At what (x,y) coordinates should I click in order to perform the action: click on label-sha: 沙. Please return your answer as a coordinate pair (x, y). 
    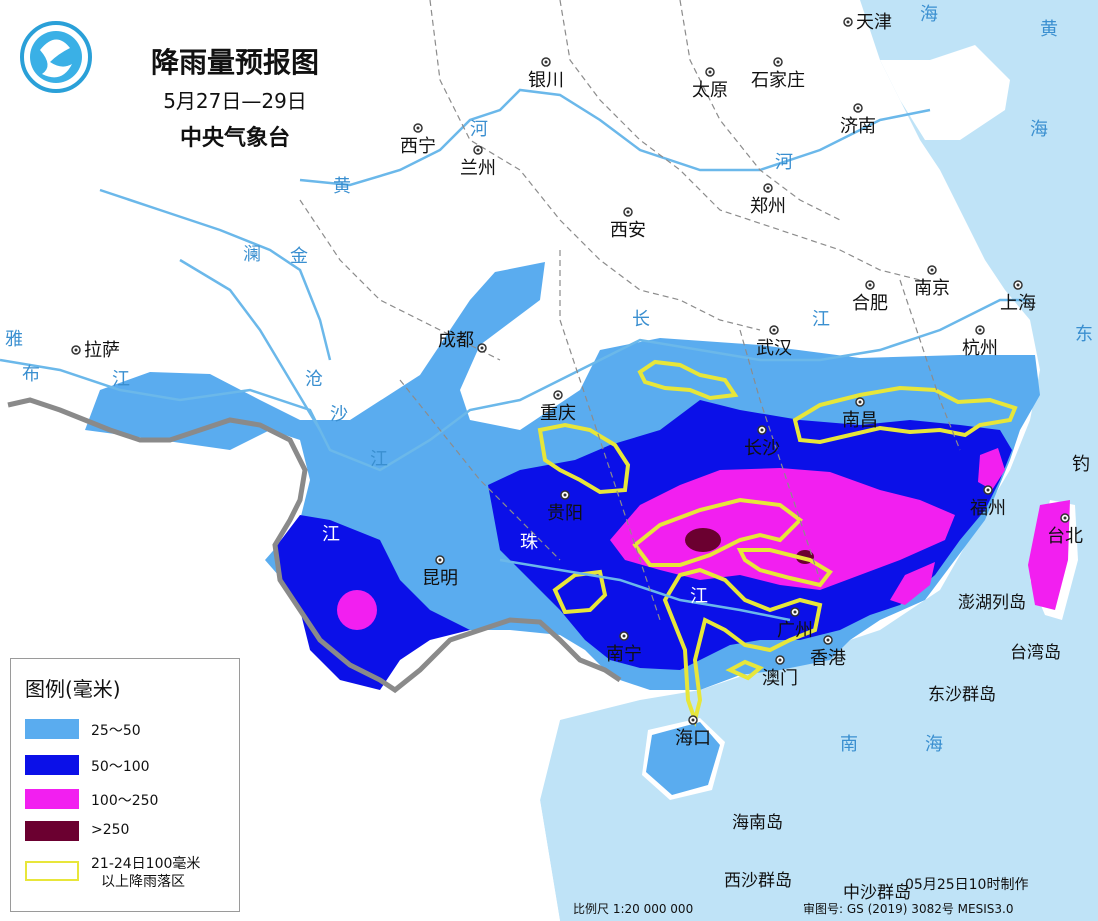
    Looking at the image, I should click on (339, 414).